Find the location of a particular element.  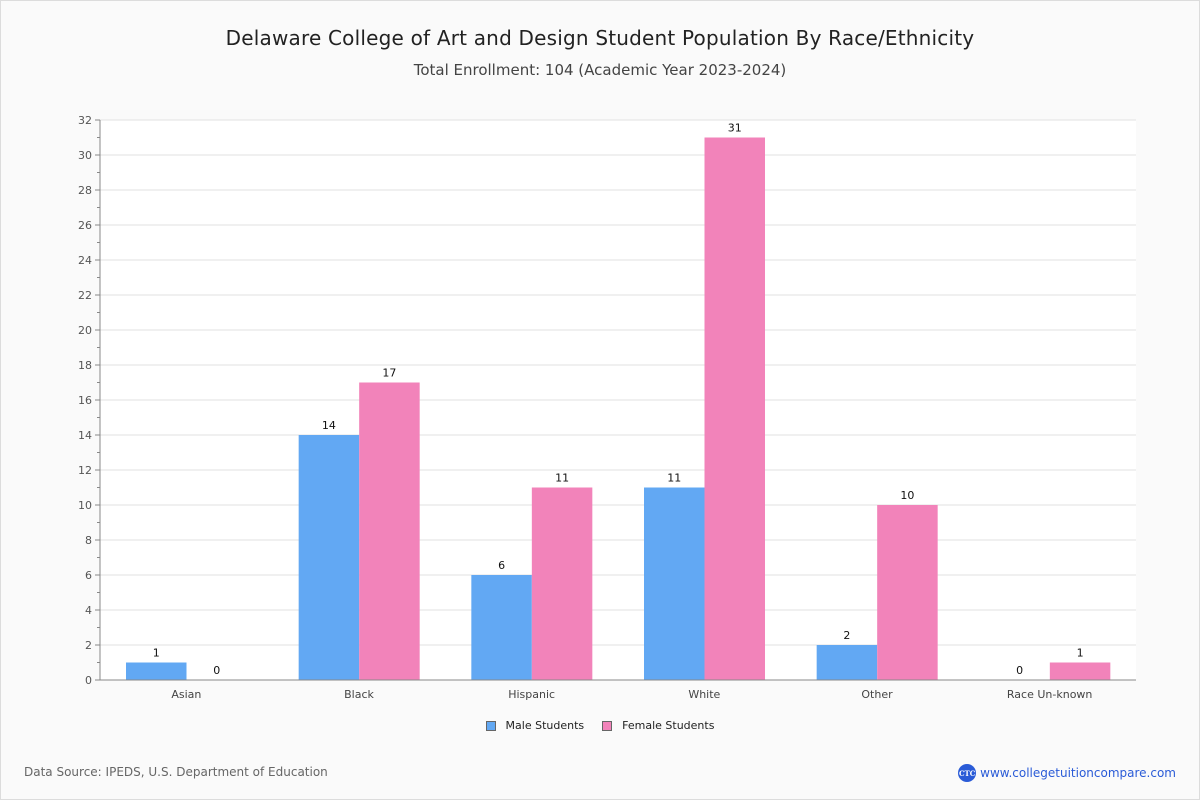

legend-item-female: Female Students is located at coordinates (658, 725).